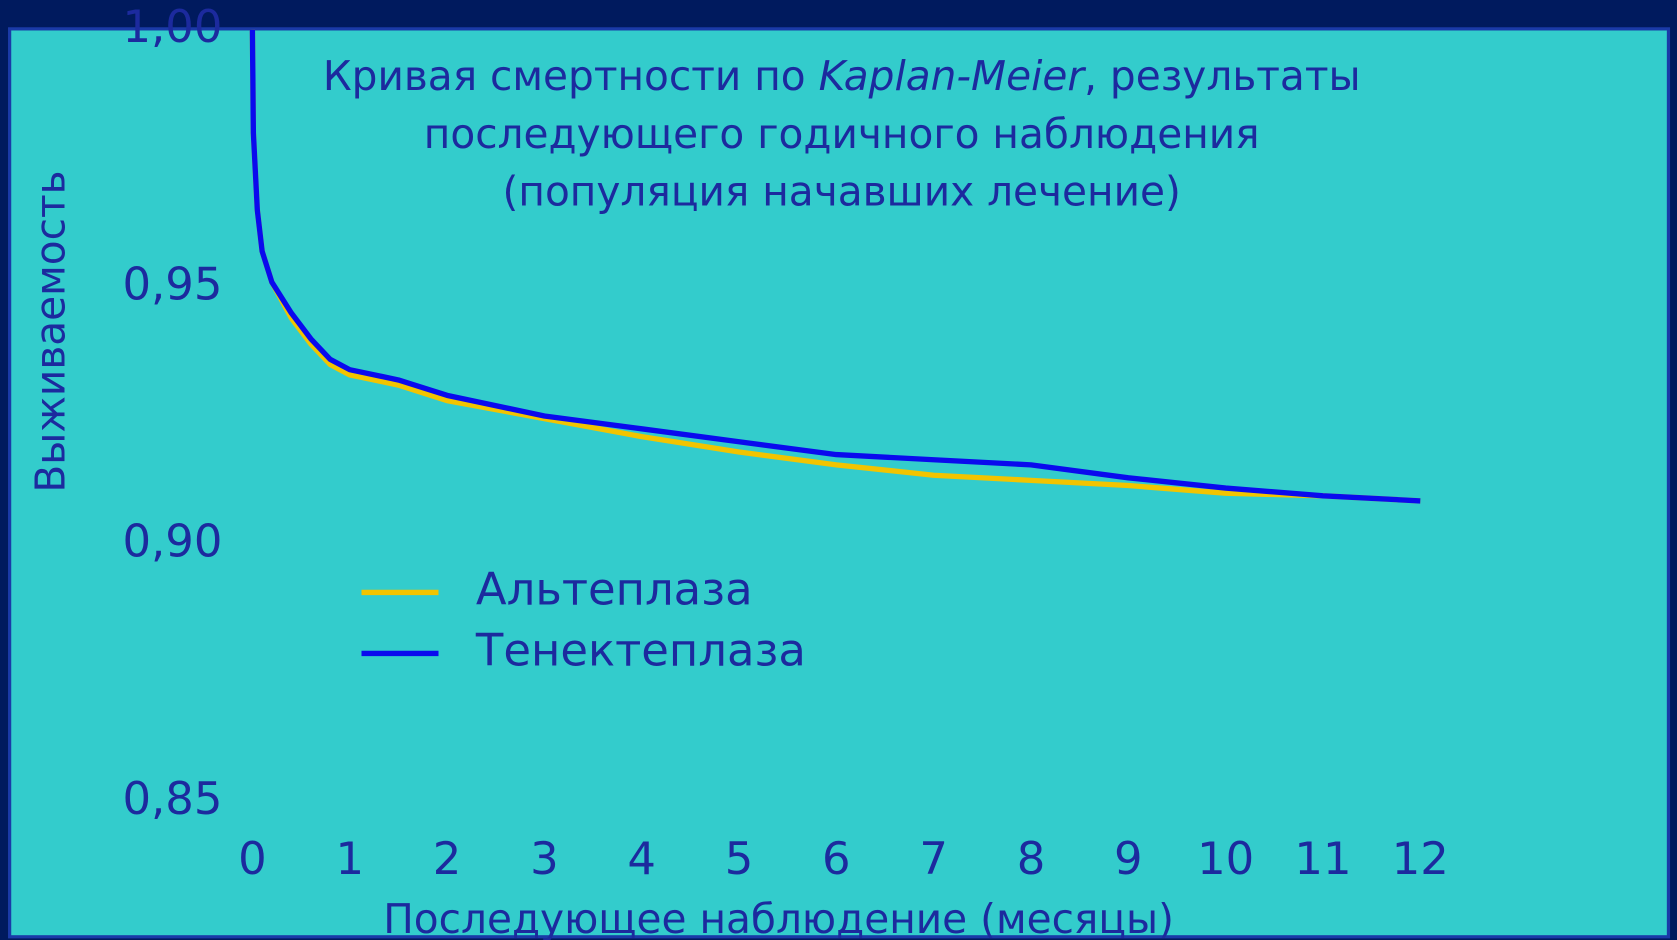 The height and width of the screenshot is (940, 1677). What do you see at coordinates (1420, 858) in the screenshot?
I see `x-tick-label: 12` at bounding box center [1420, 858].